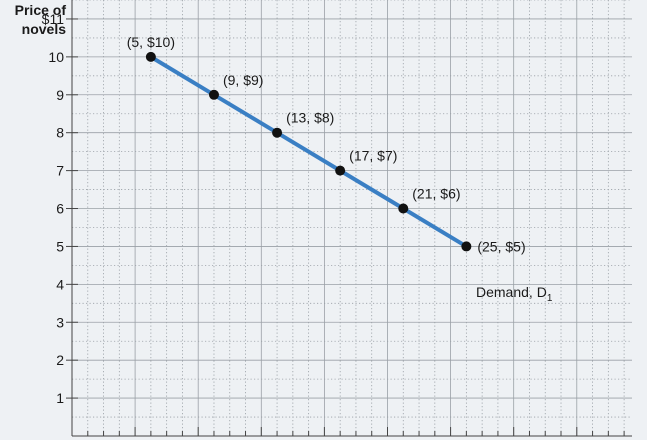 The height and width of the screenshot is (440, 647). What do you see at coordinates (436, 194) in the screenshot?
I see `data-point-label: (21, $6)` at bounding box center [436, 194].